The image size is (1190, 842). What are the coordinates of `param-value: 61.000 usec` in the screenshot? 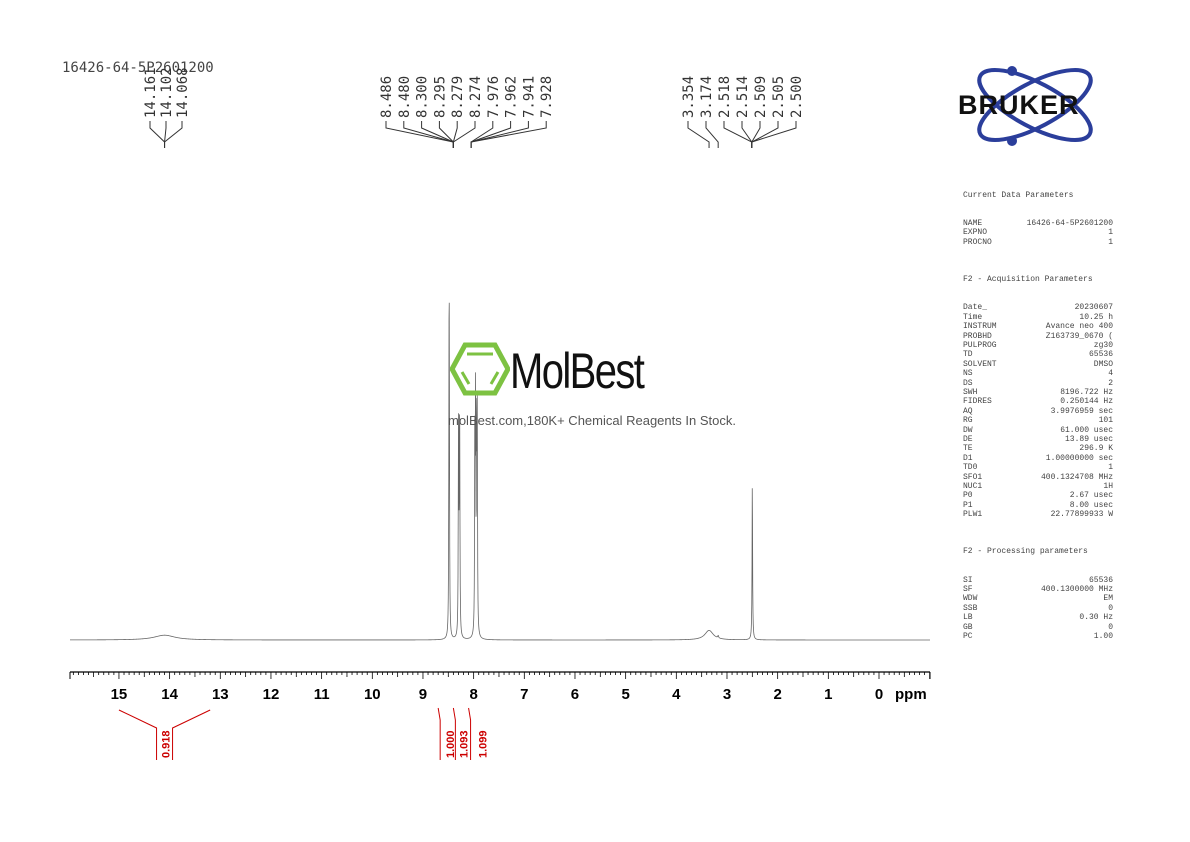 It's located at (1086, 430).